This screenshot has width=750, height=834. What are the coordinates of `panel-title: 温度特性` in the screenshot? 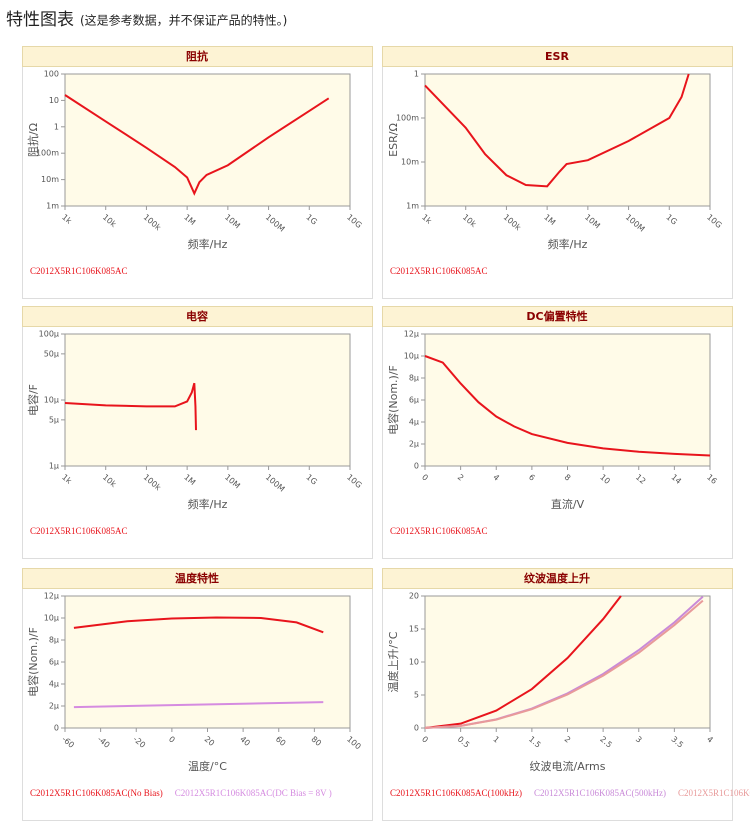 It's located at (197, 578).